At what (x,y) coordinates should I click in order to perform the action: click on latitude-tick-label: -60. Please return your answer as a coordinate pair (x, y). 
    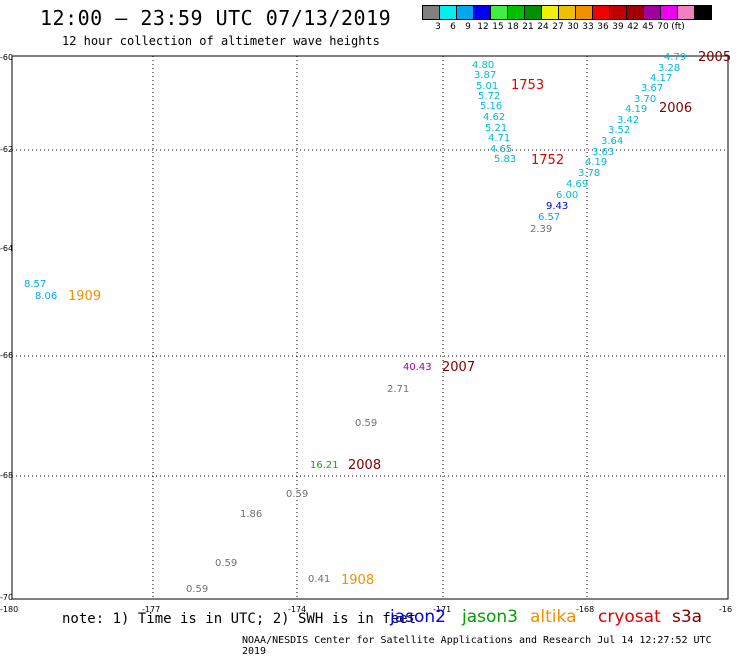
    Looking at the image, I should click on (6, 57).